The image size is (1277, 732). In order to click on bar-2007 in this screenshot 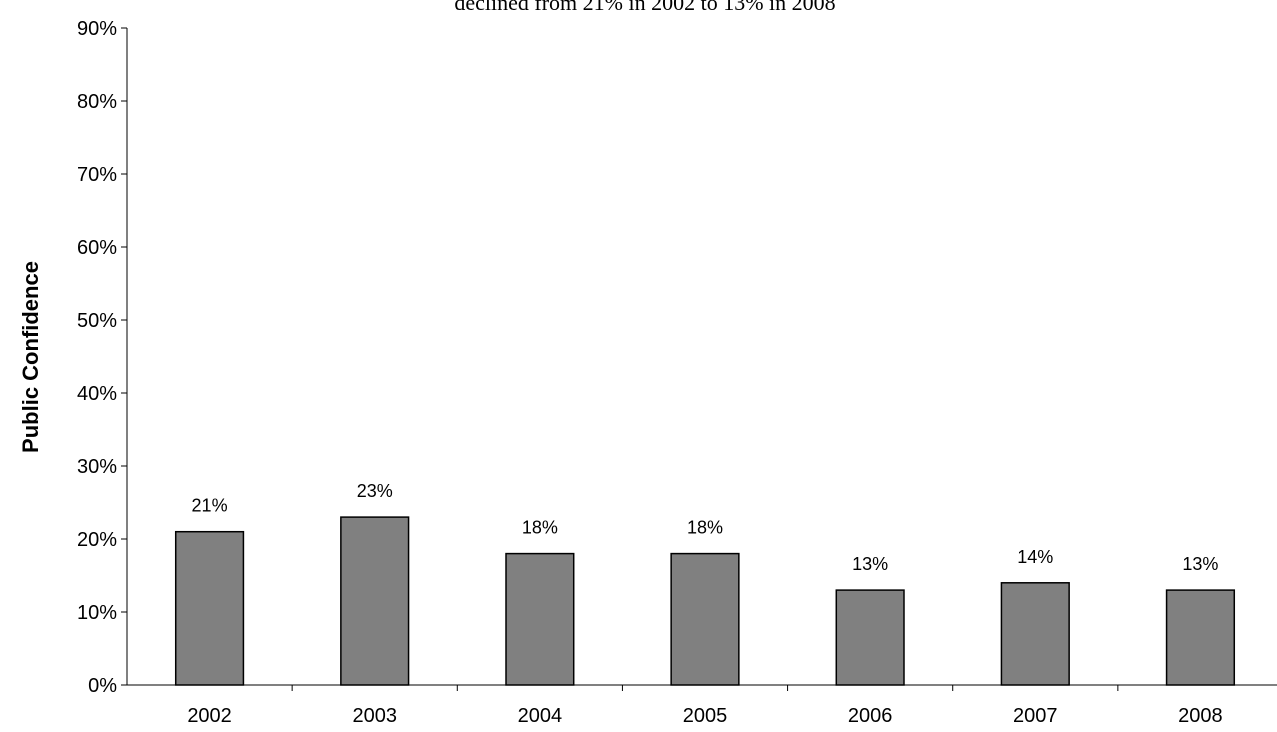, I will do `click(1035, 634)`.